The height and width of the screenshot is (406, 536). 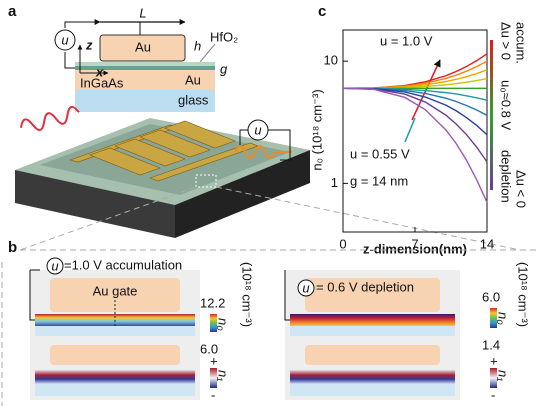 I want to click on colorbar-max: 12.2, so click(x=212, y=302).